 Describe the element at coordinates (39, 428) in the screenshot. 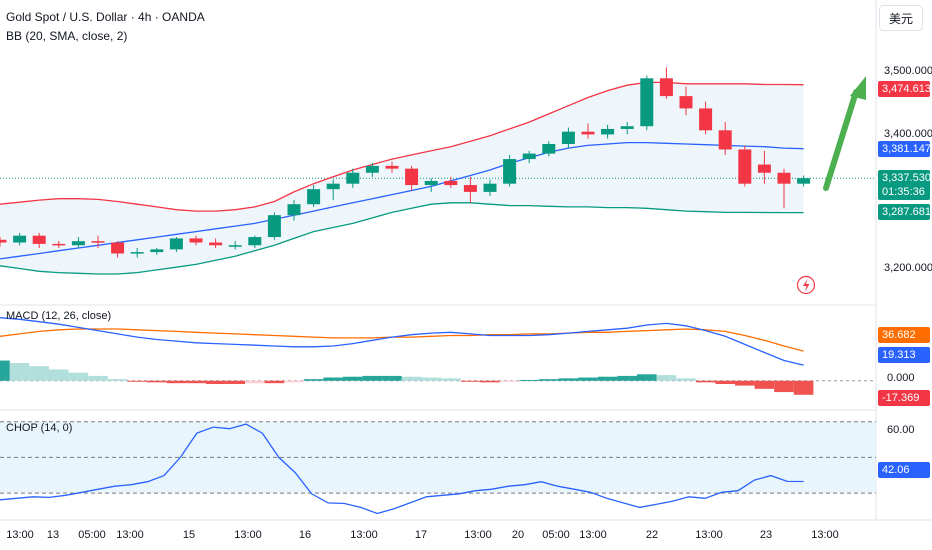

I see `chop-label: CHOP (14, 0)` at that location.